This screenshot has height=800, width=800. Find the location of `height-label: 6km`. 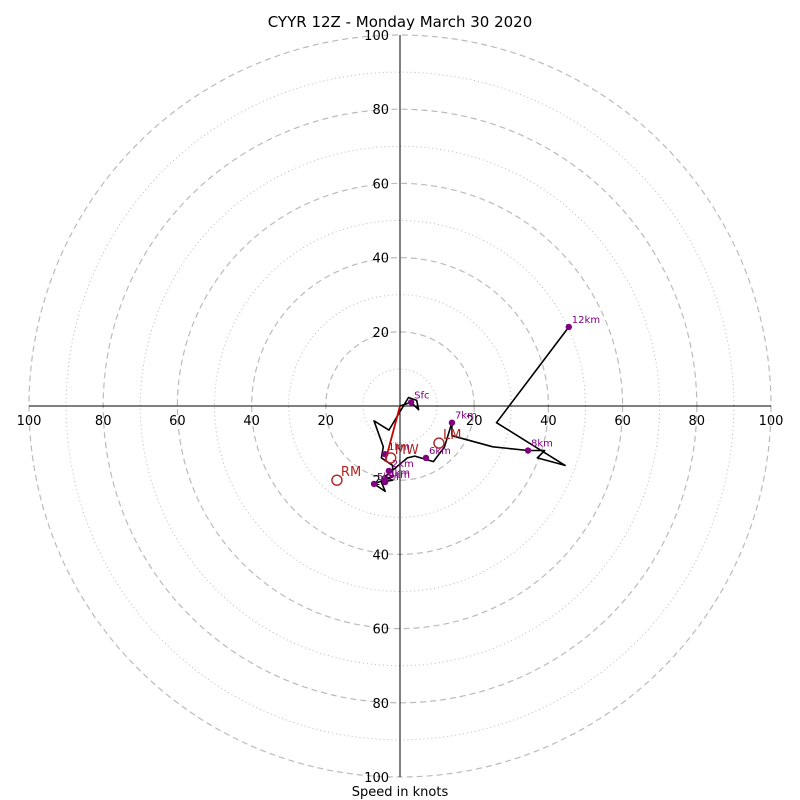

height-label: 6km is located at coordinates (440, 451).